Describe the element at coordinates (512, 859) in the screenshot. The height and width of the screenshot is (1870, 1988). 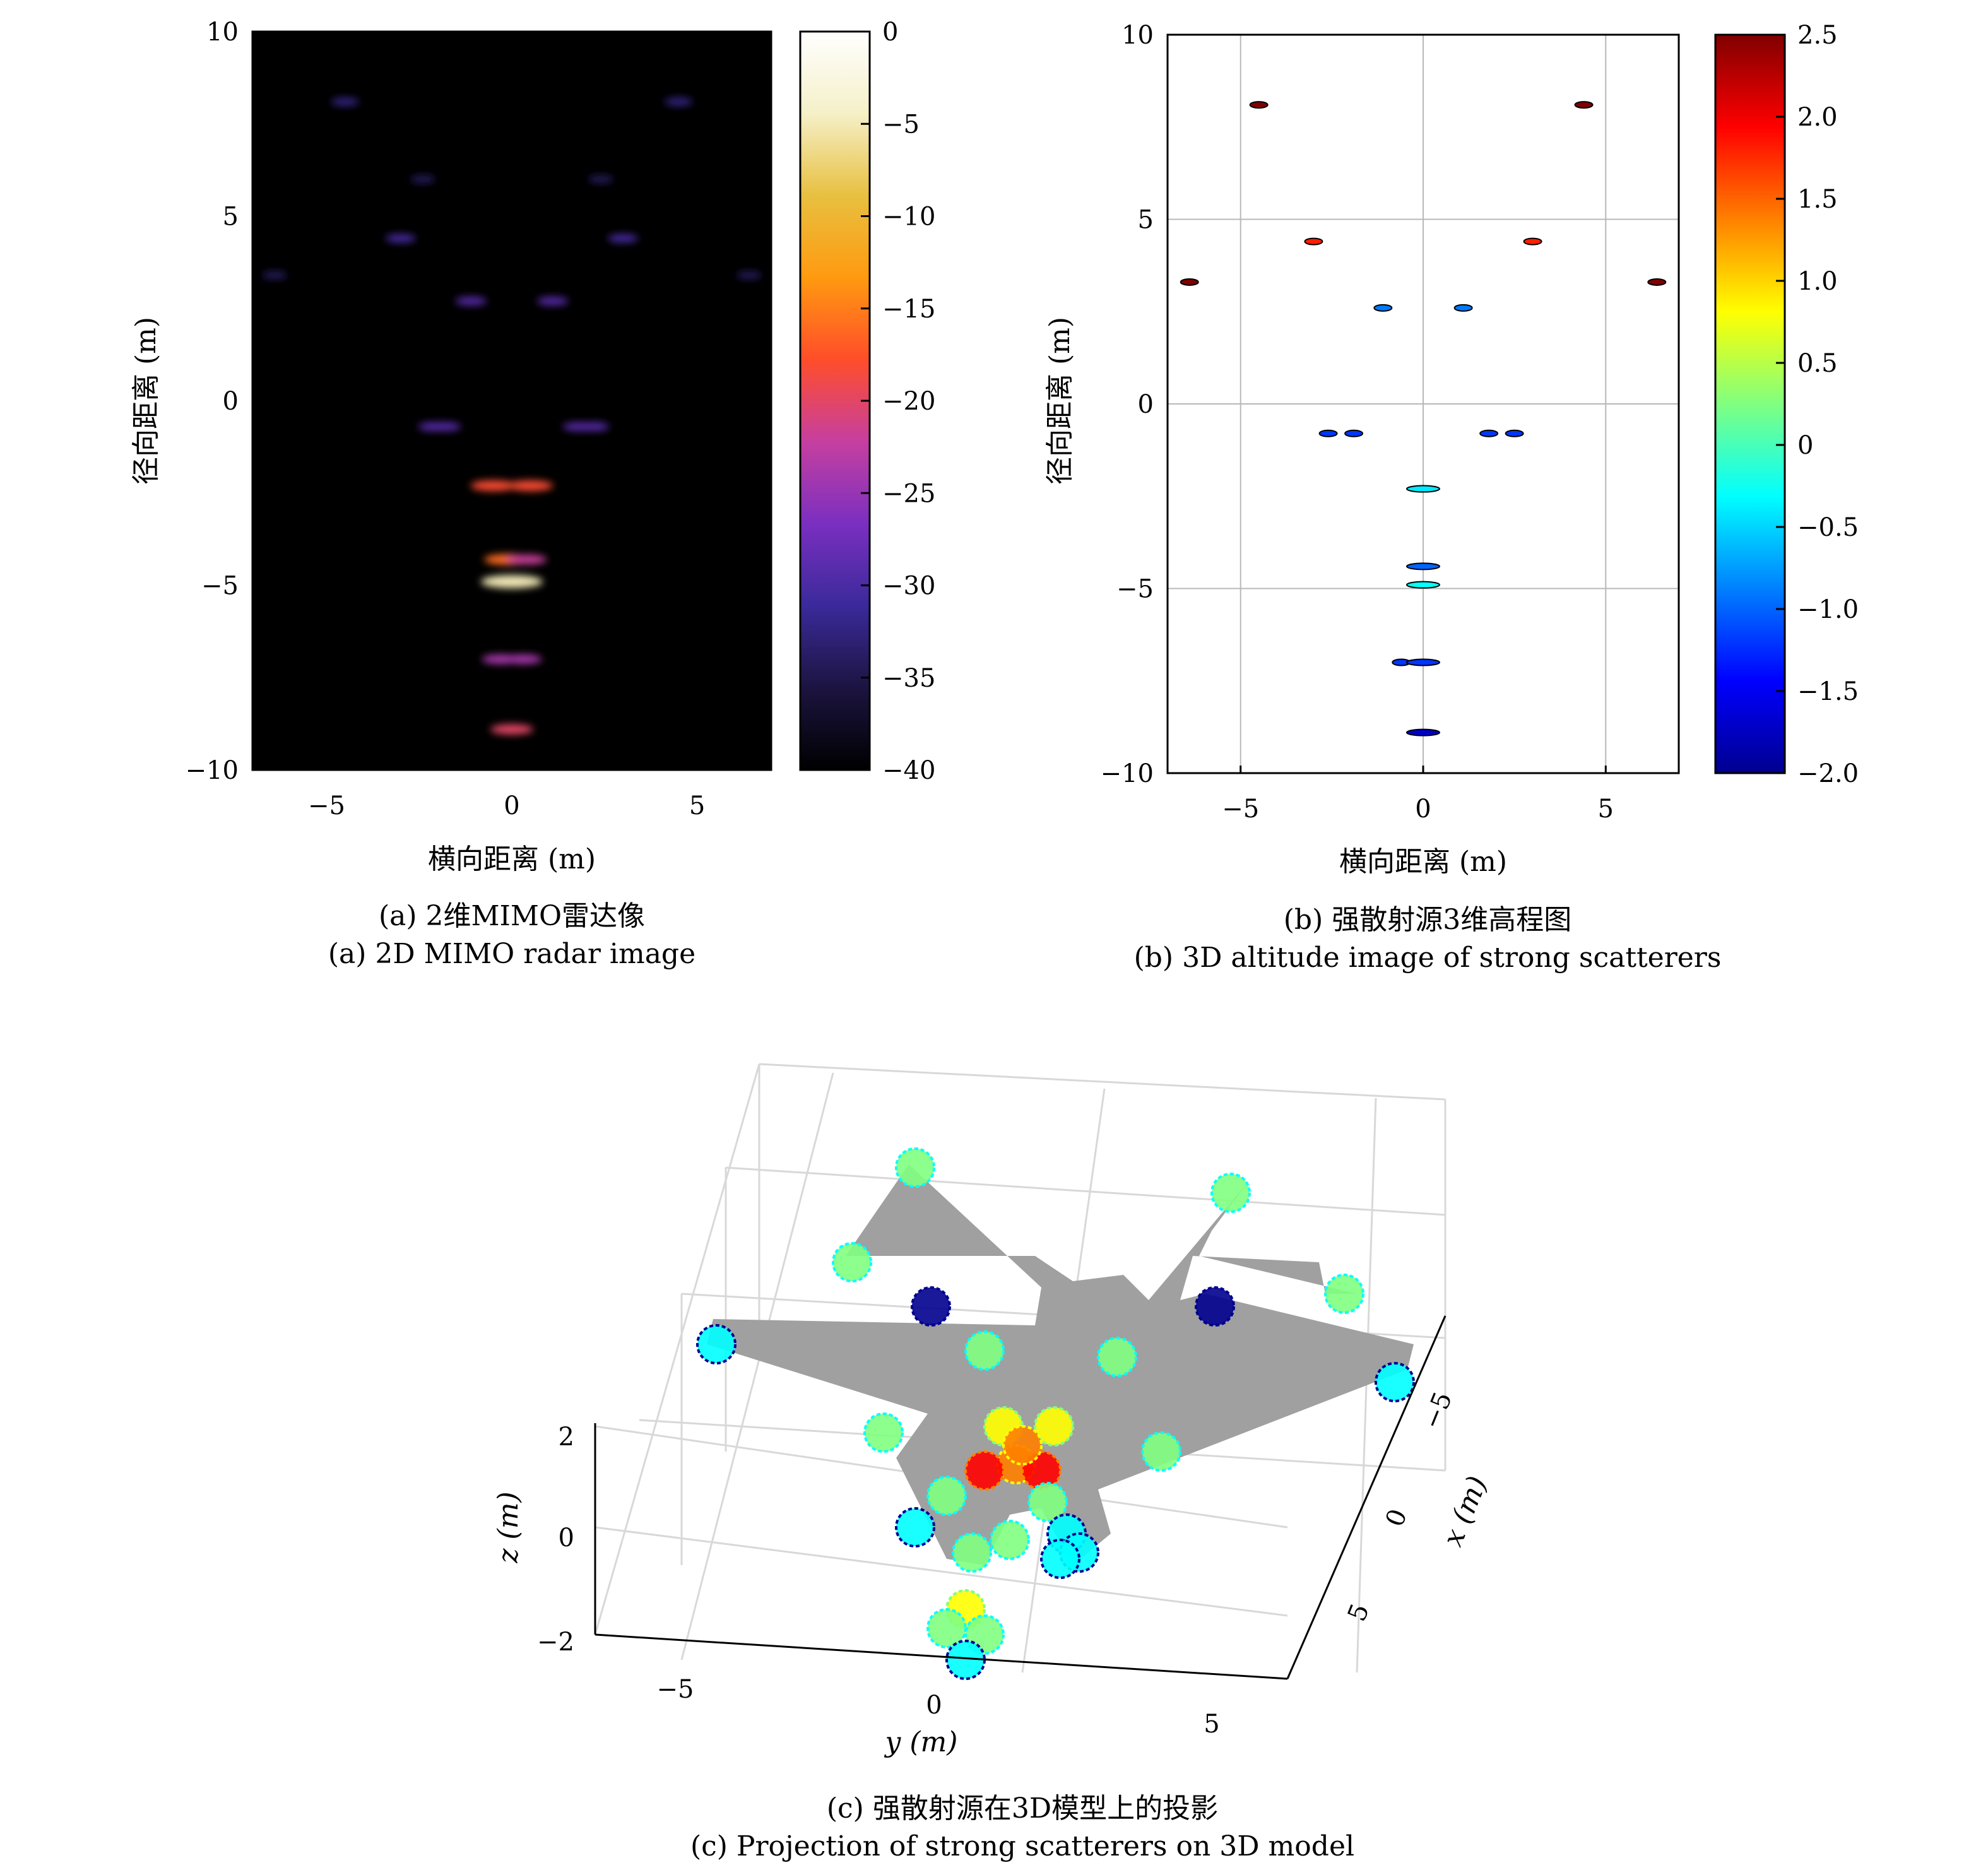
I see `panel-a-xlabel: 横向距离 (m)` at that location.